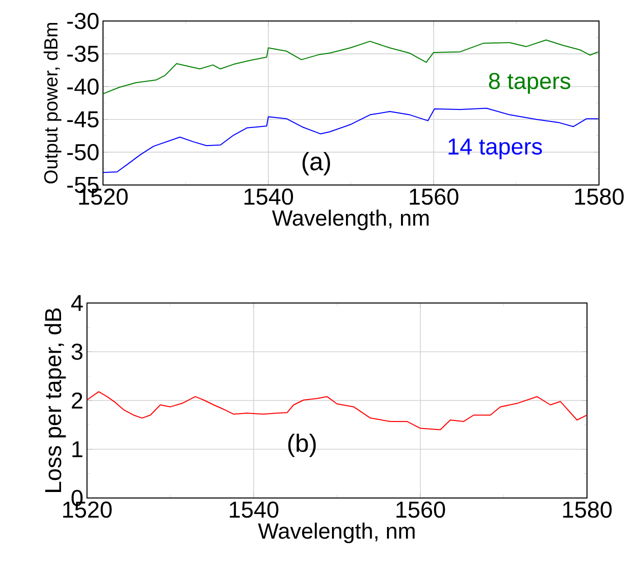 Image resolution: width=639 pixels, height=577 pixels. Describe the element at coordinates (83, 54) in the screenshot. I see `y-tick-label: -35` at that location.